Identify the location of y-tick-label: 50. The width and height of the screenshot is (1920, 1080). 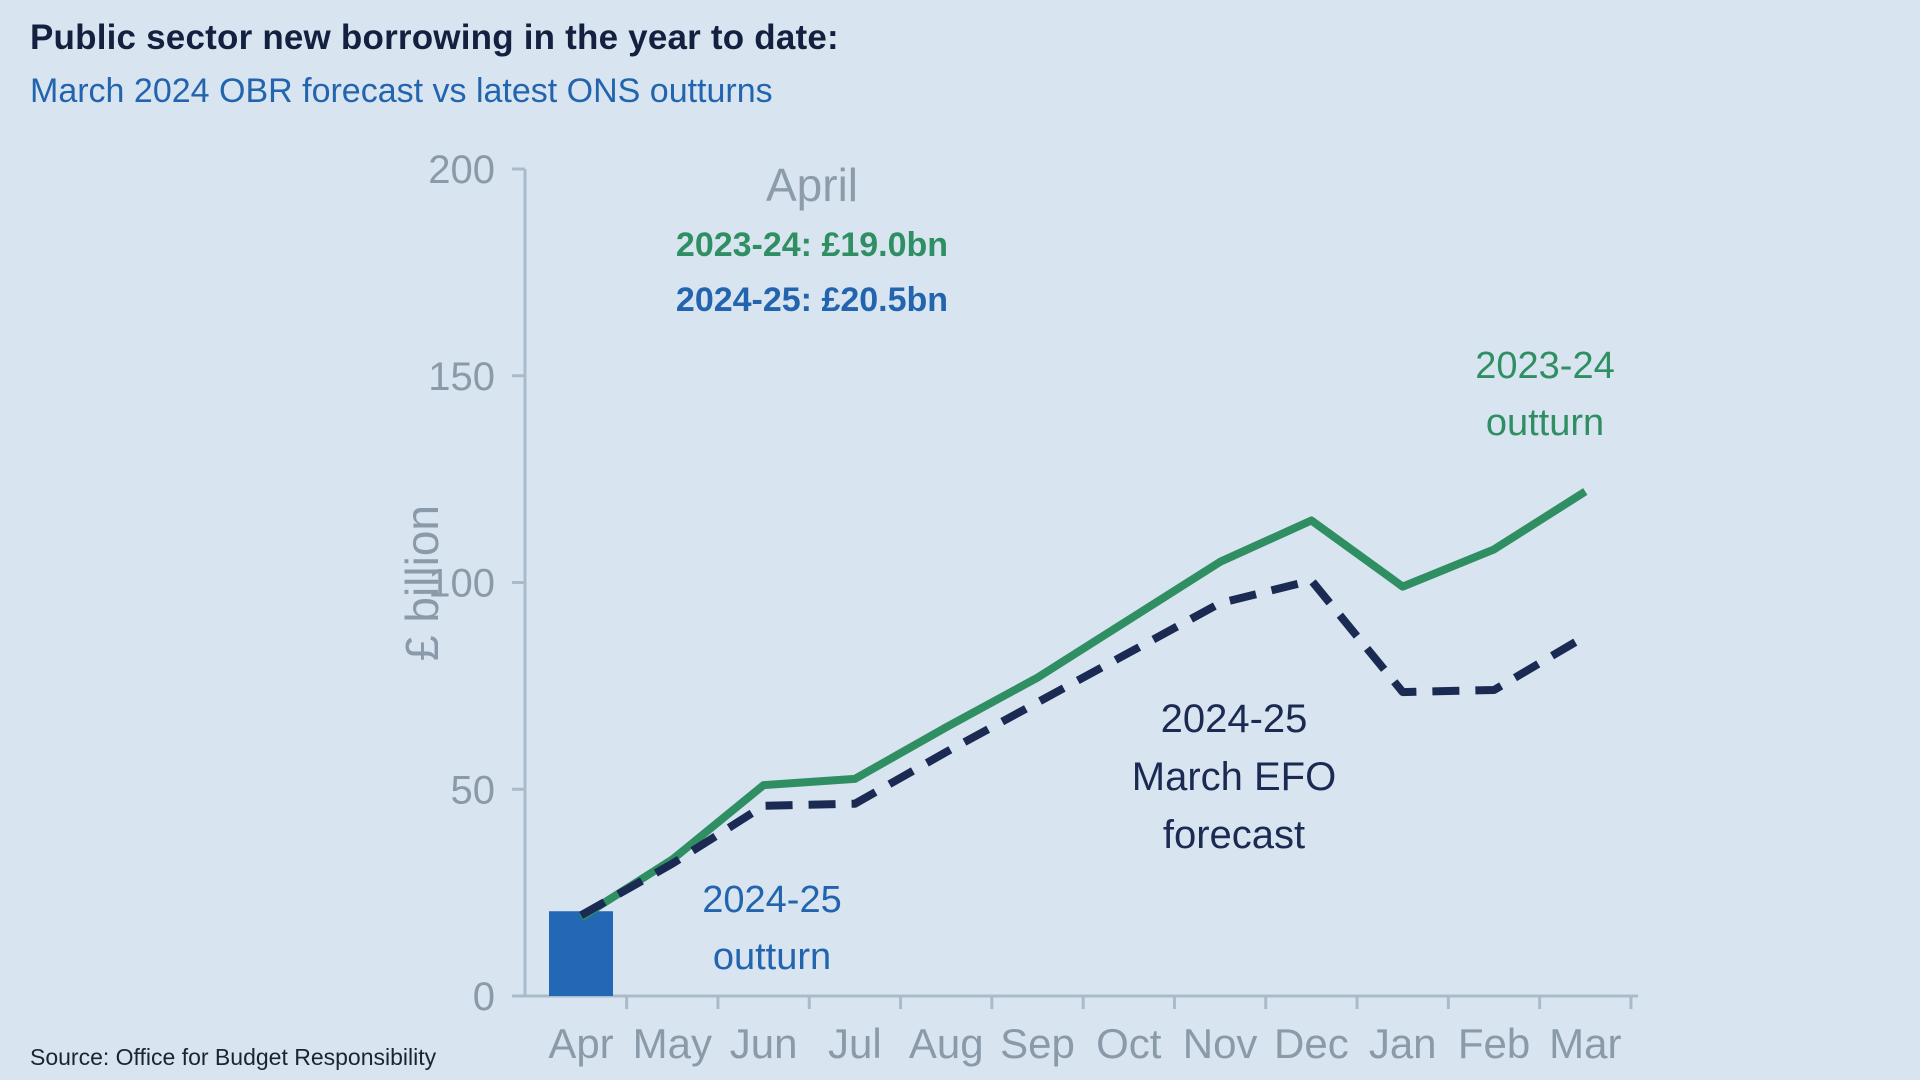
(473, 790).